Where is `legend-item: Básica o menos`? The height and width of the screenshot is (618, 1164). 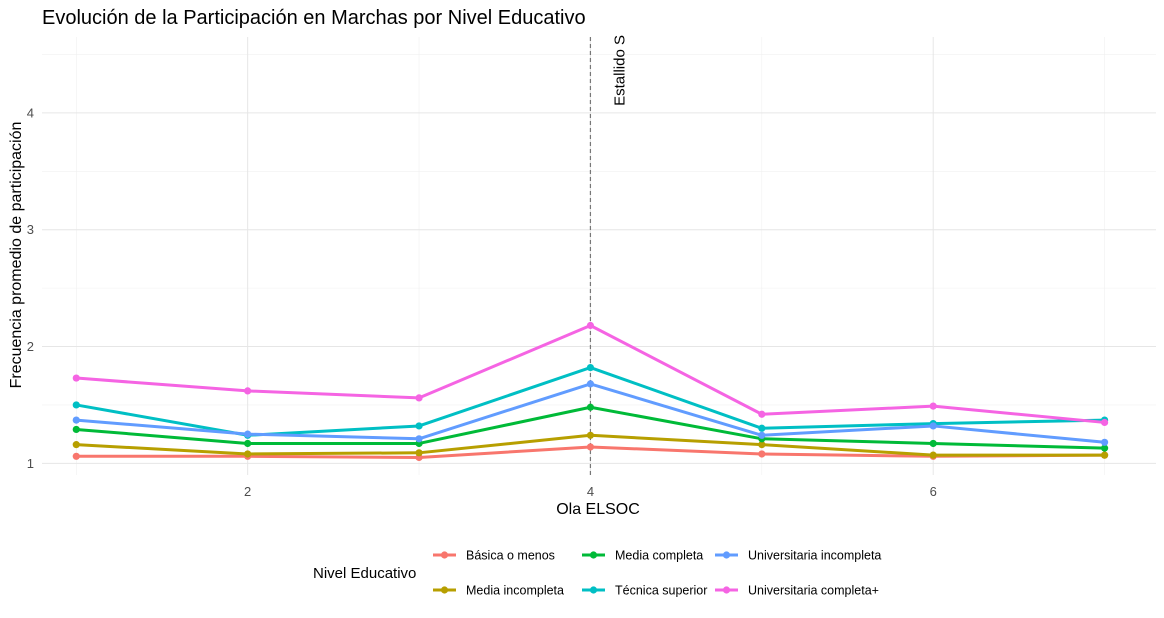 legend-item: Básica o menos is located at coordinates (494, 556).